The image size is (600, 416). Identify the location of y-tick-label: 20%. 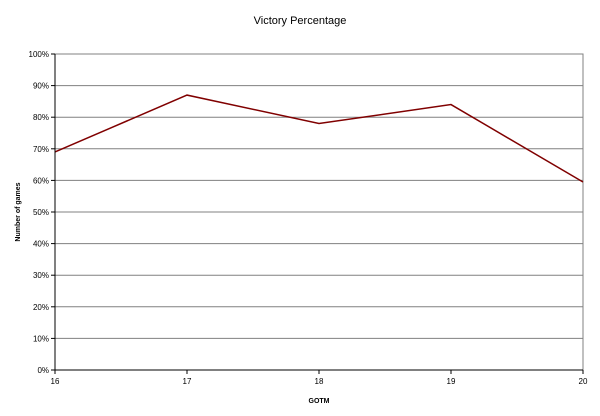
(41, 307).